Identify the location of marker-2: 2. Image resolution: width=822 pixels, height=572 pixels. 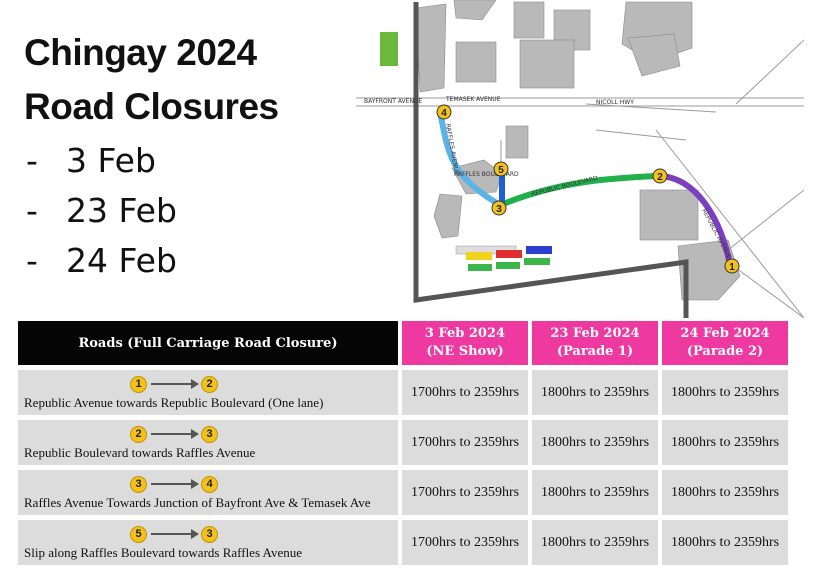
(660, 176).